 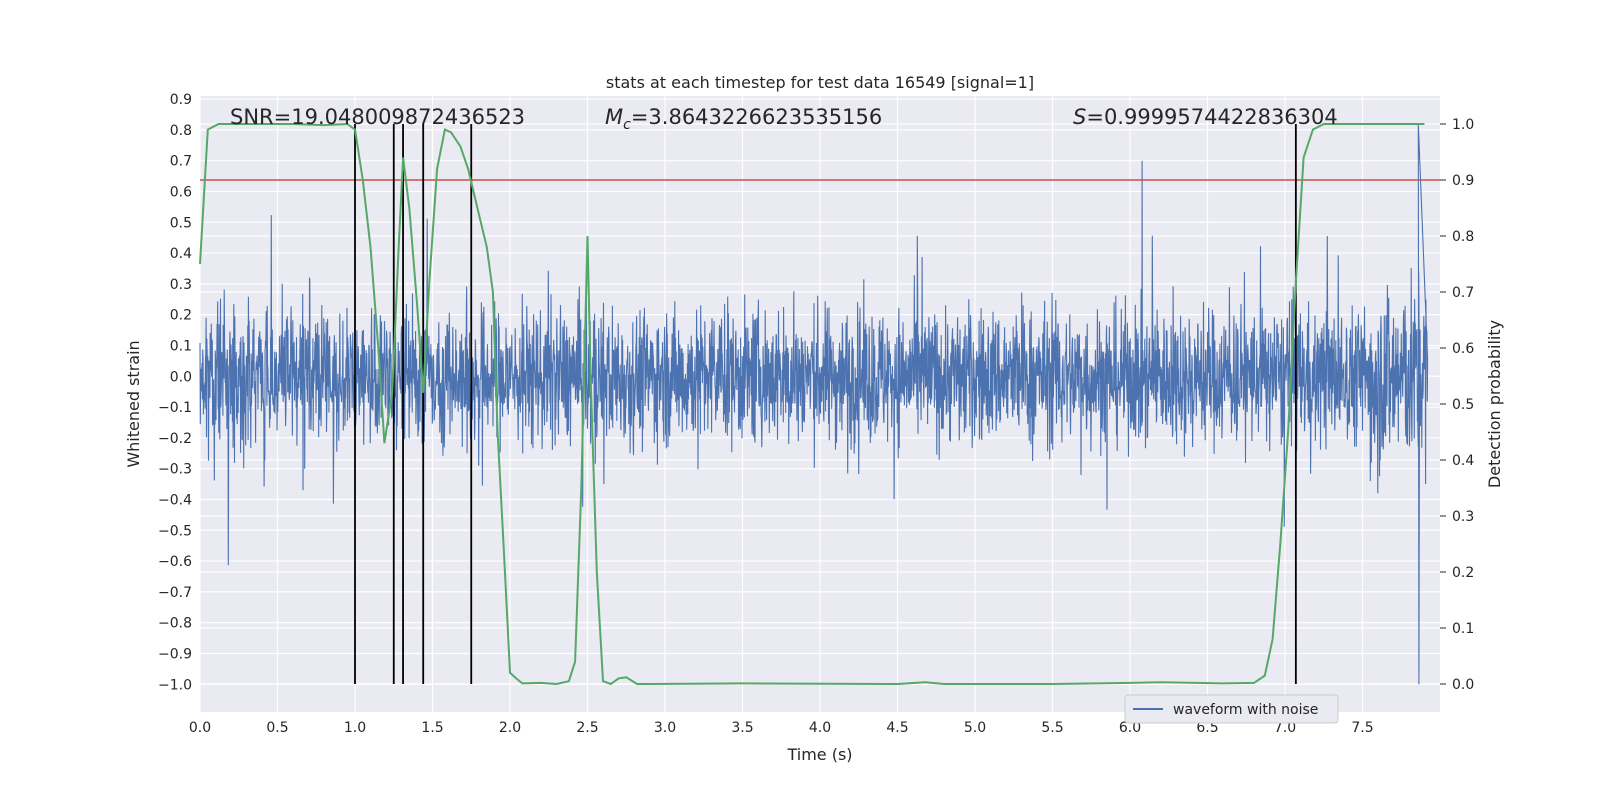 I want to click on x-tick-label: 1.0, so click(x=355, y=728).